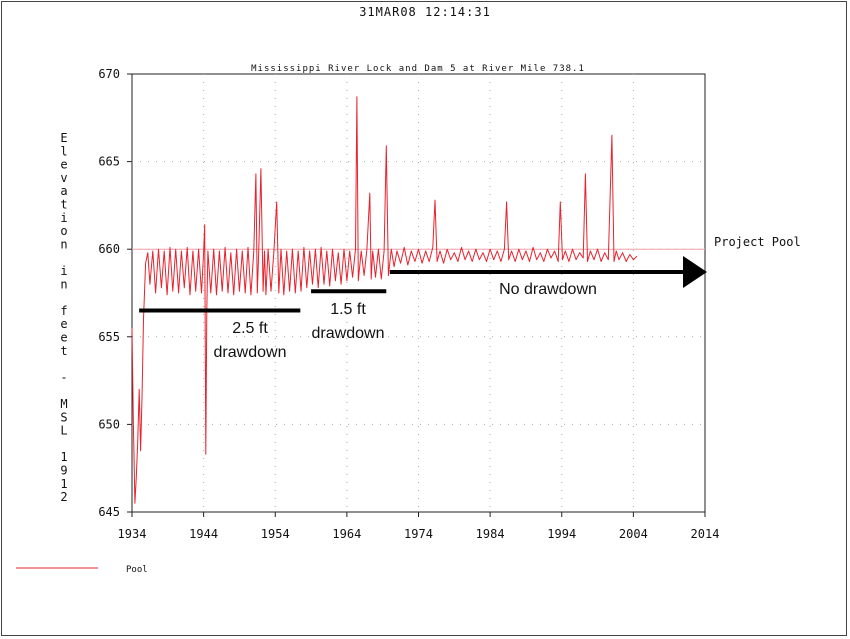 The height and width of the screenshot is (639, 850). I want to click on legend: Pool, so click(82, 570).